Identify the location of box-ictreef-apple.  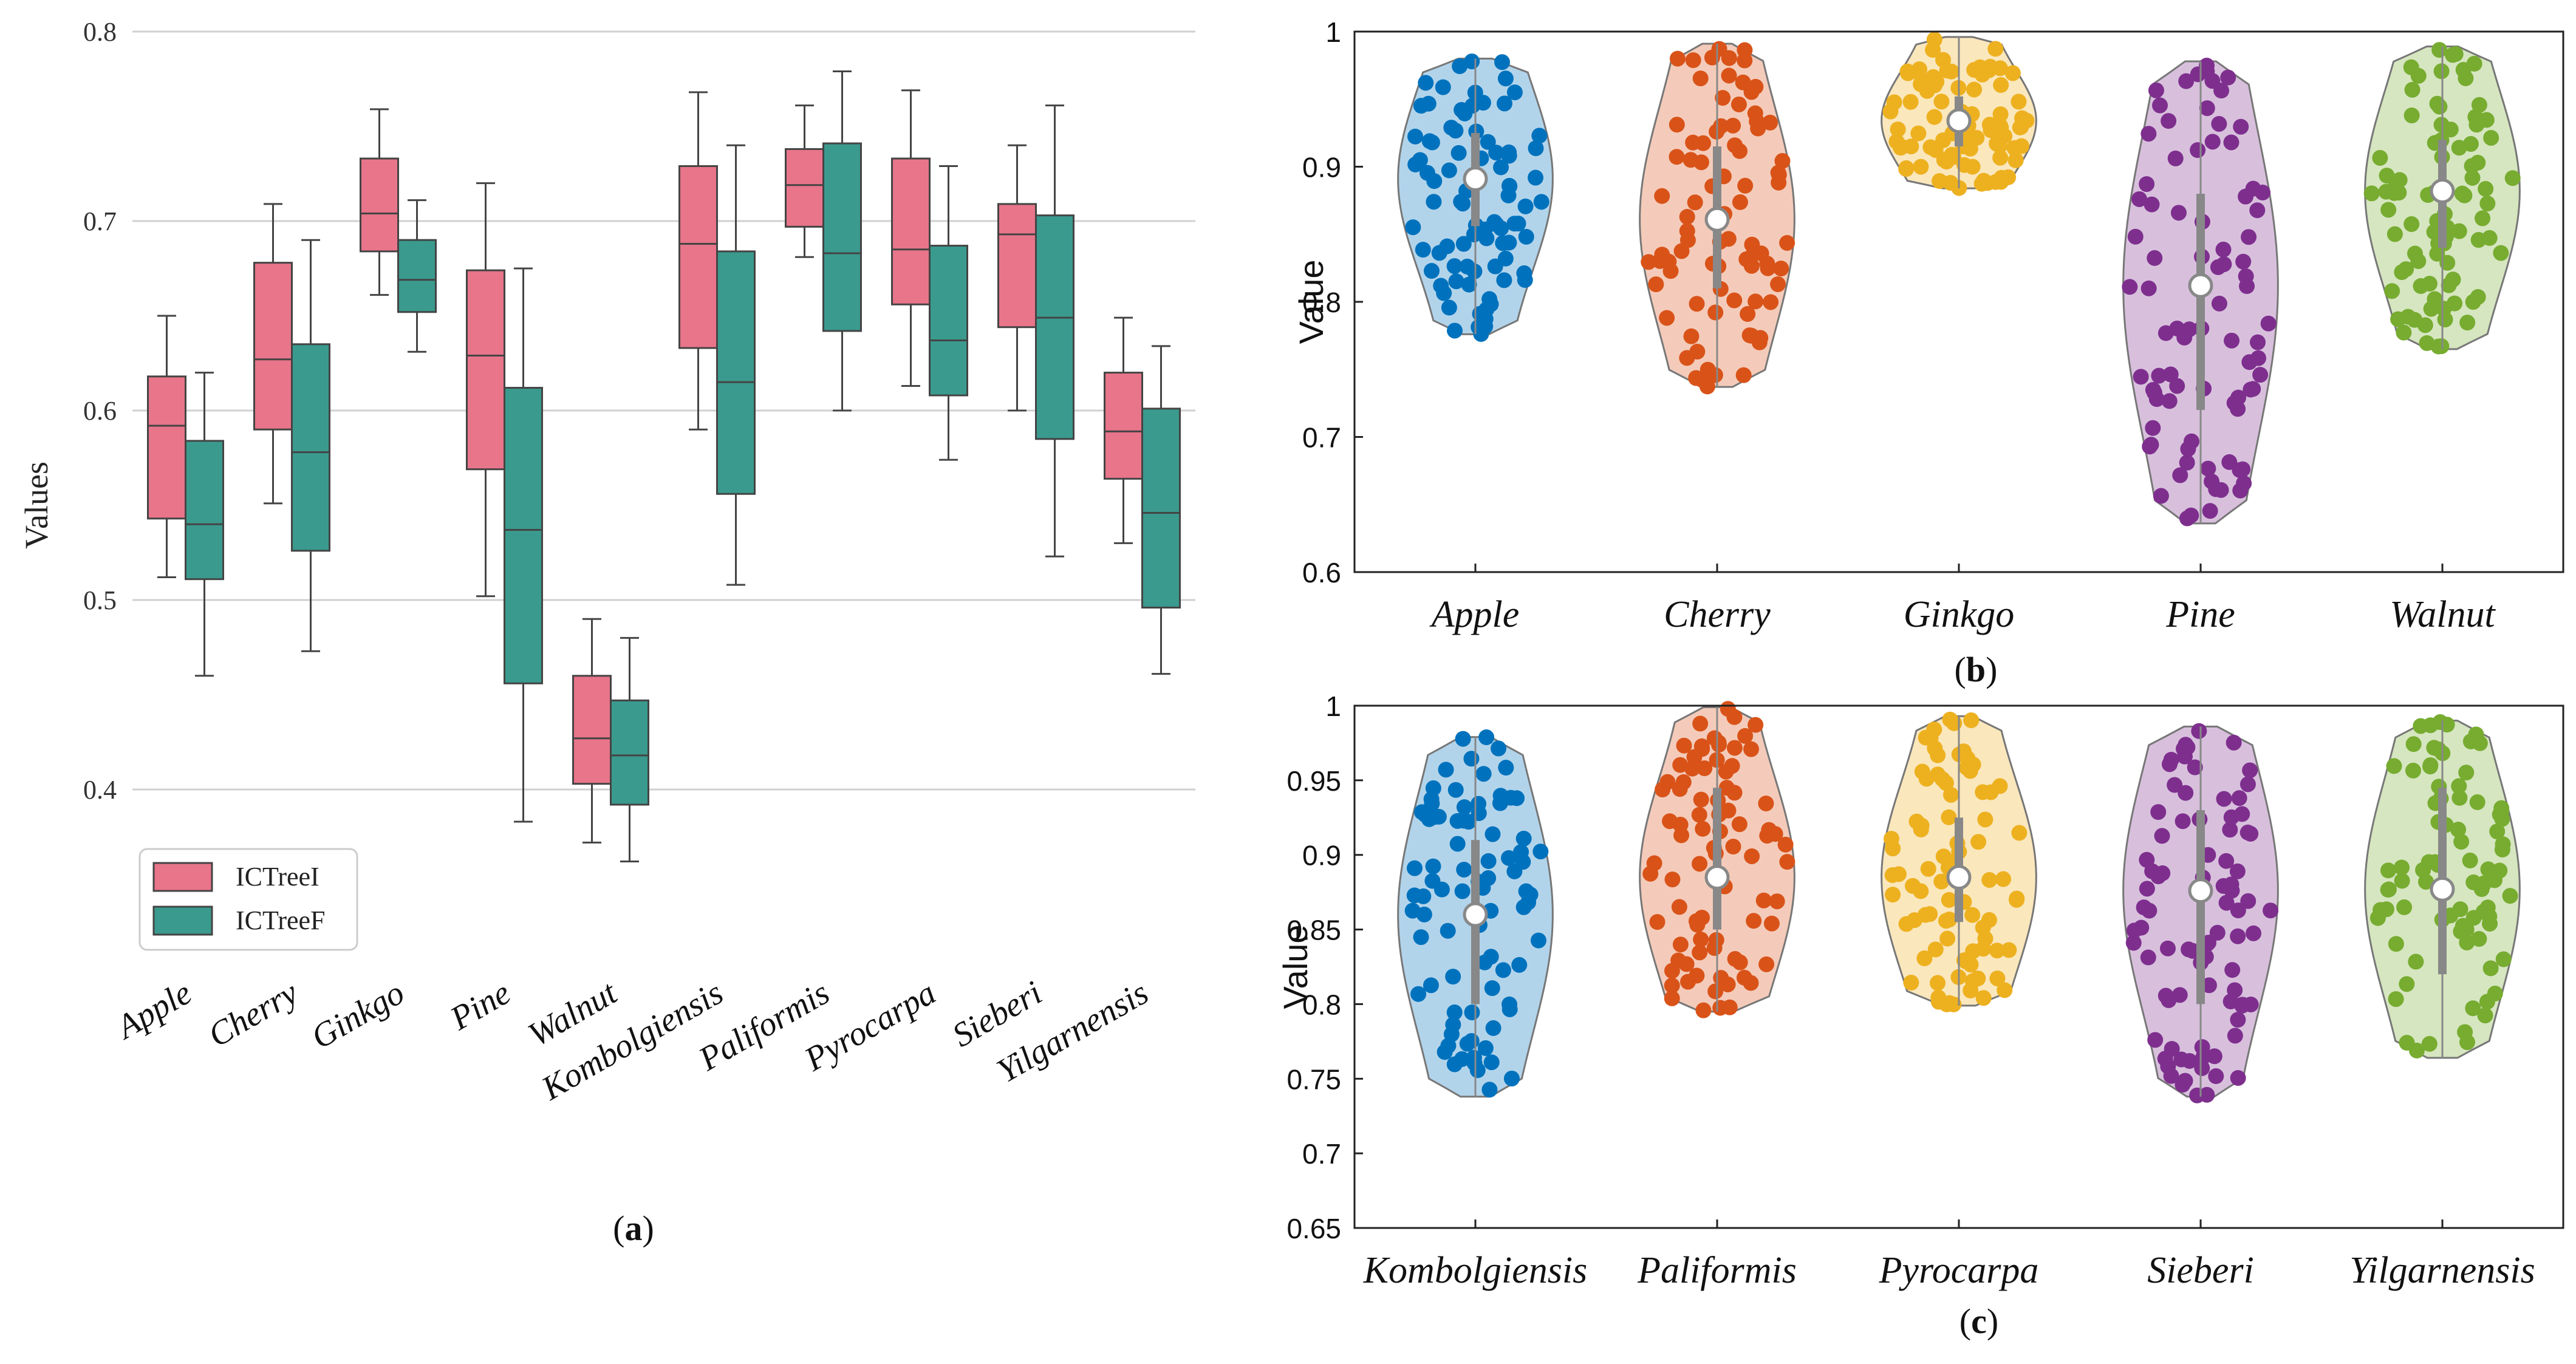
(204, 524).